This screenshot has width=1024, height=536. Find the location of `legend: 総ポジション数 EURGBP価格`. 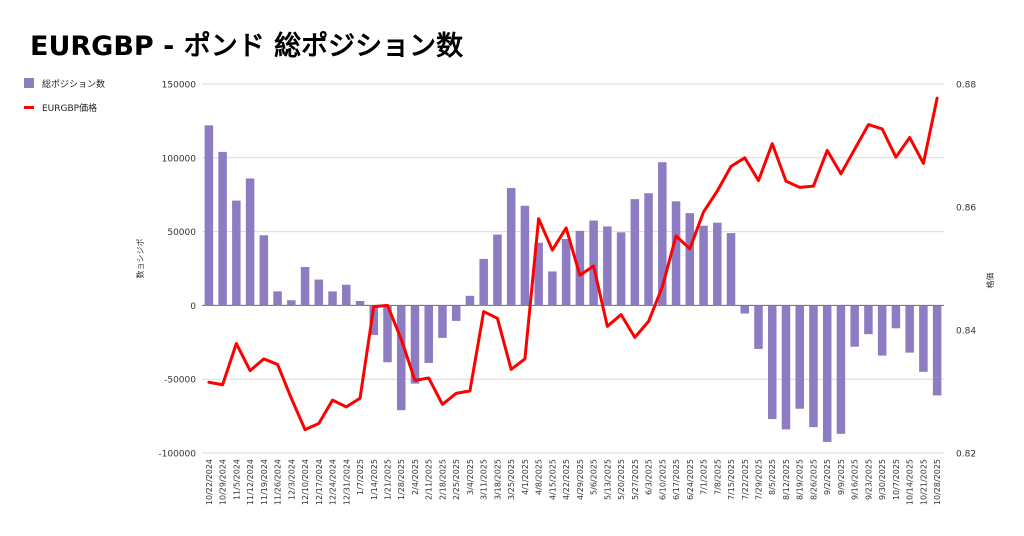

legend: 総ポジション数 EURGBP価格 is located at coordinates (64, 100).